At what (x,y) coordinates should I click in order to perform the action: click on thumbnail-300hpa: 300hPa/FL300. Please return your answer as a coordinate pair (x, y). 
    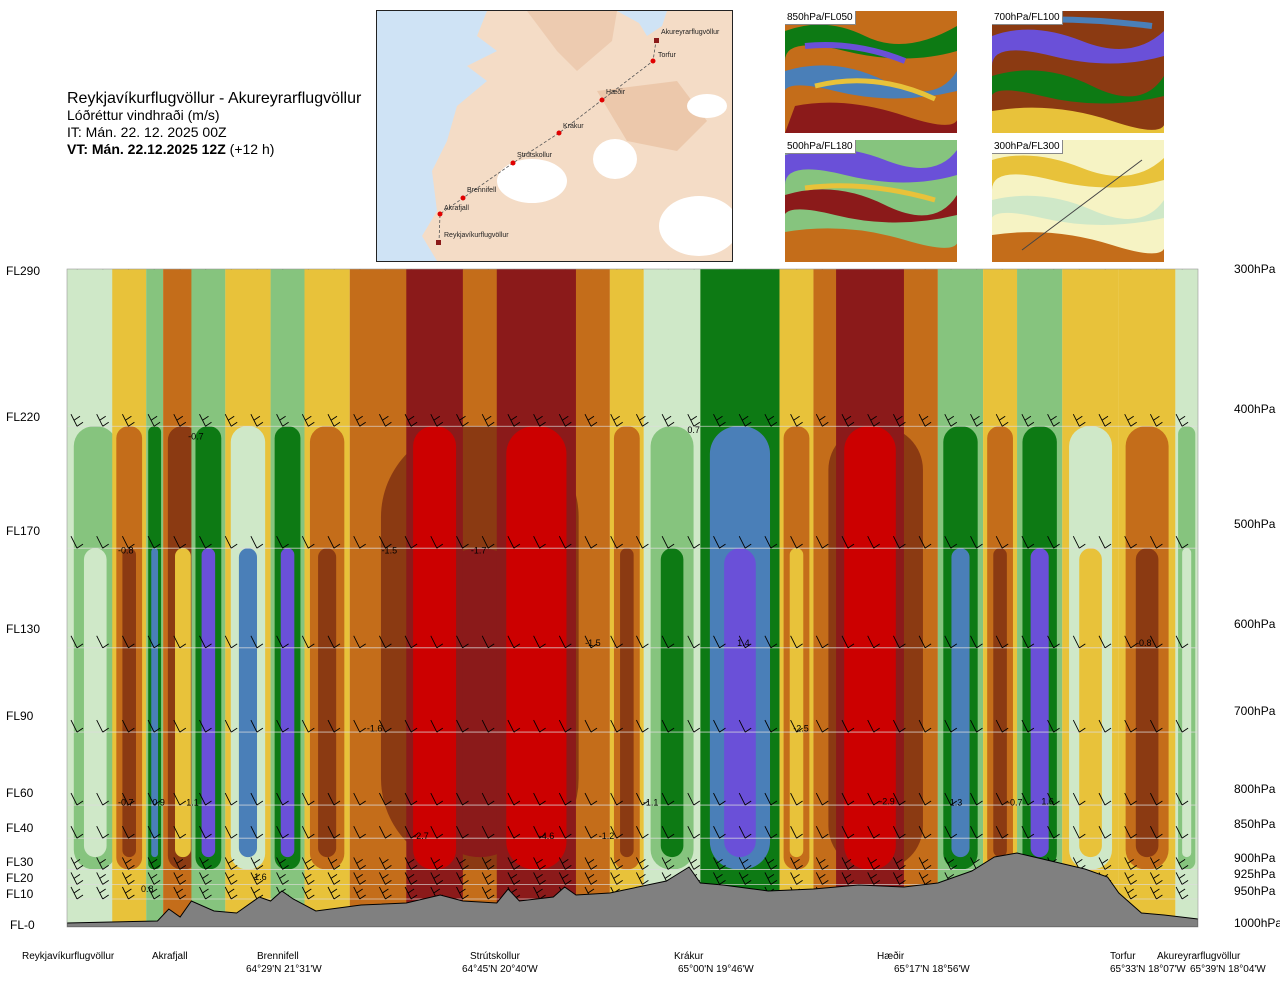
    Looking at the image, I should click on (1078, 201).